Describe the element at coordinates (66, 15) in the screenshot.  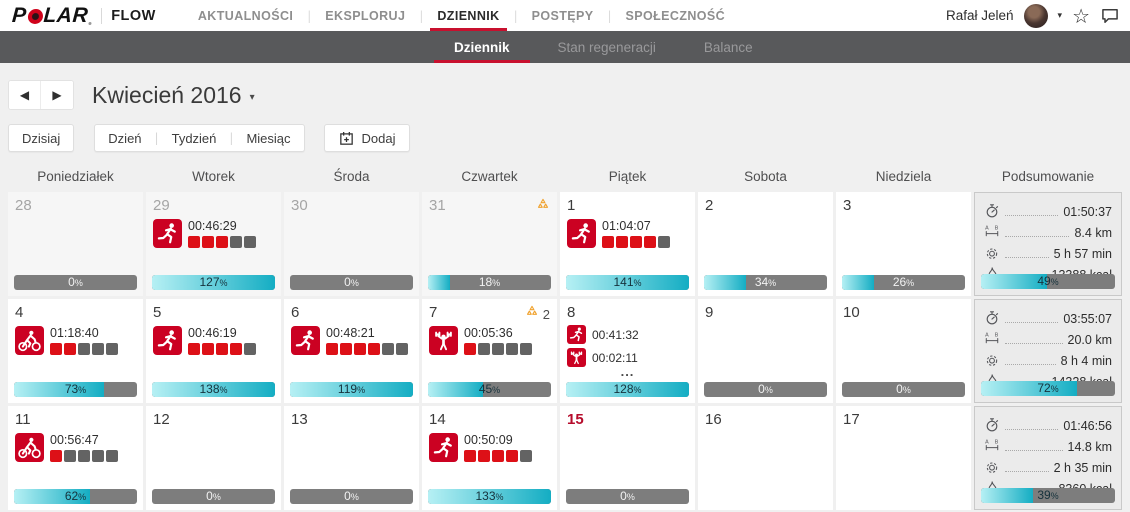
I see `logo-letters-lar: LAR` at that location.